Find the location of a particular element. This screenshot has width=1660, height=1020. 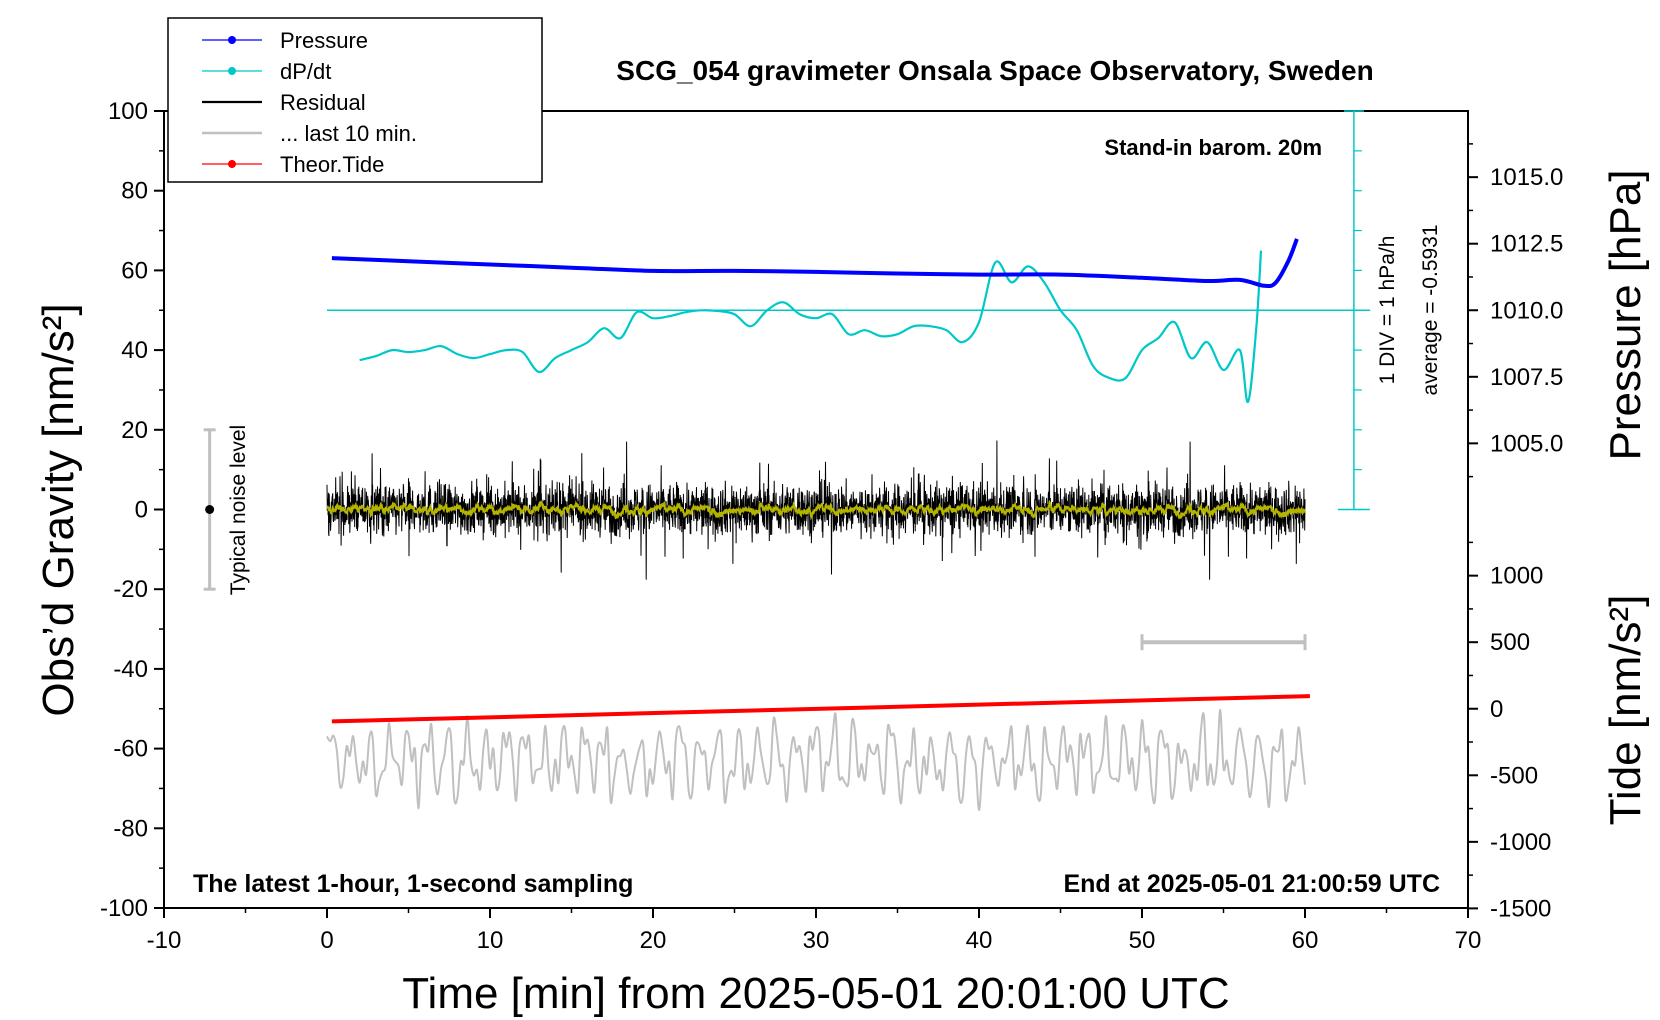

y-tick-label: 100 is located at coordinates (128, 111).